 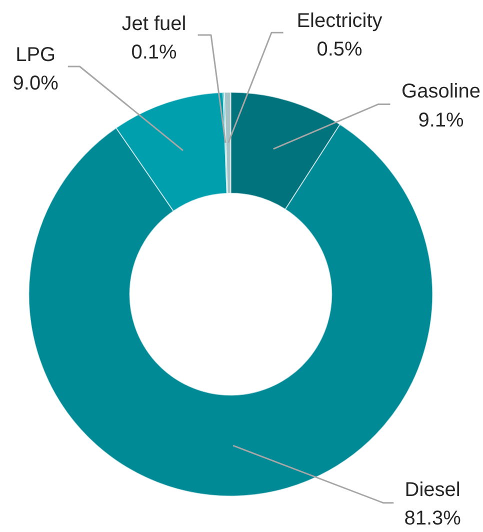 What do you see at coordinates (154, 24) in the screenshot?
I see `slice-label: Jet fuel` at bounding box center [154, 24].